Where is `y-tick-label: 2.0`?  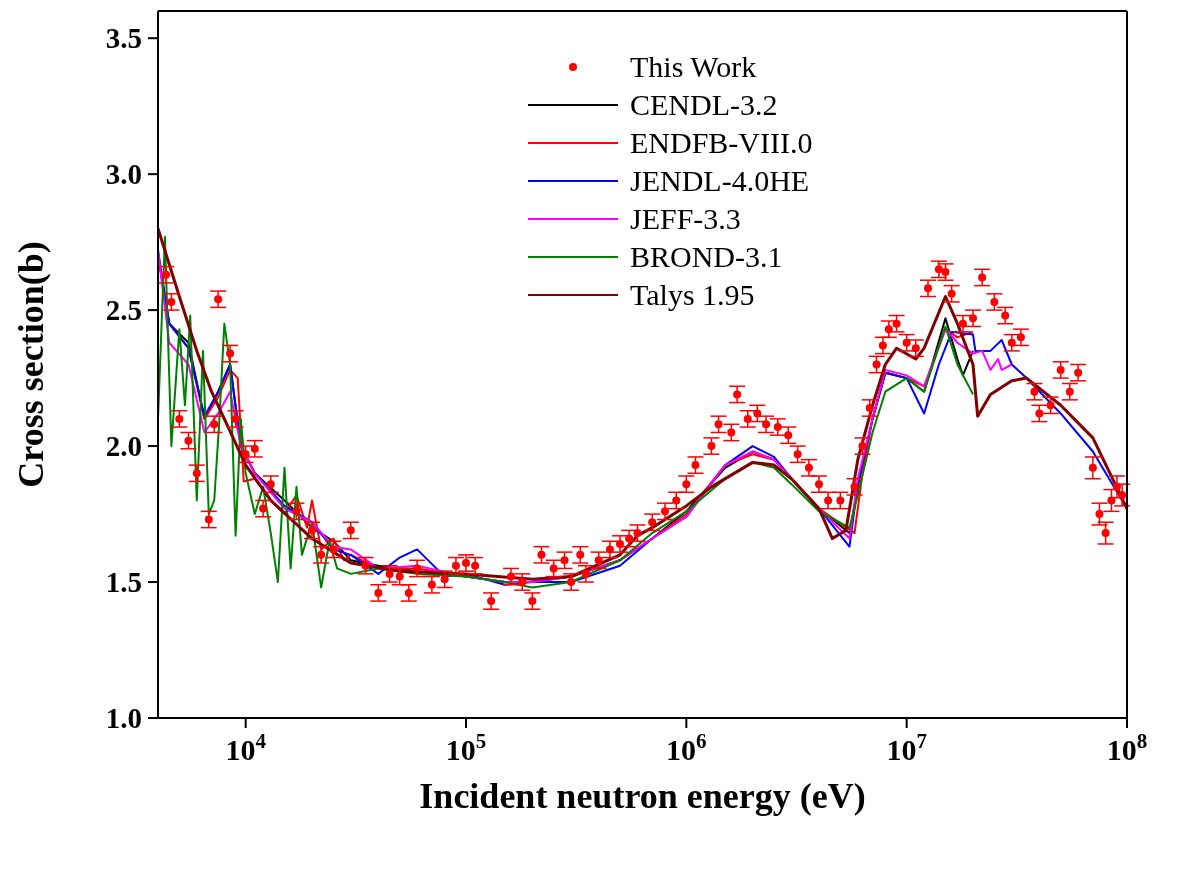
y-tick-label: 2.0 is located at coordinates (123, 446).